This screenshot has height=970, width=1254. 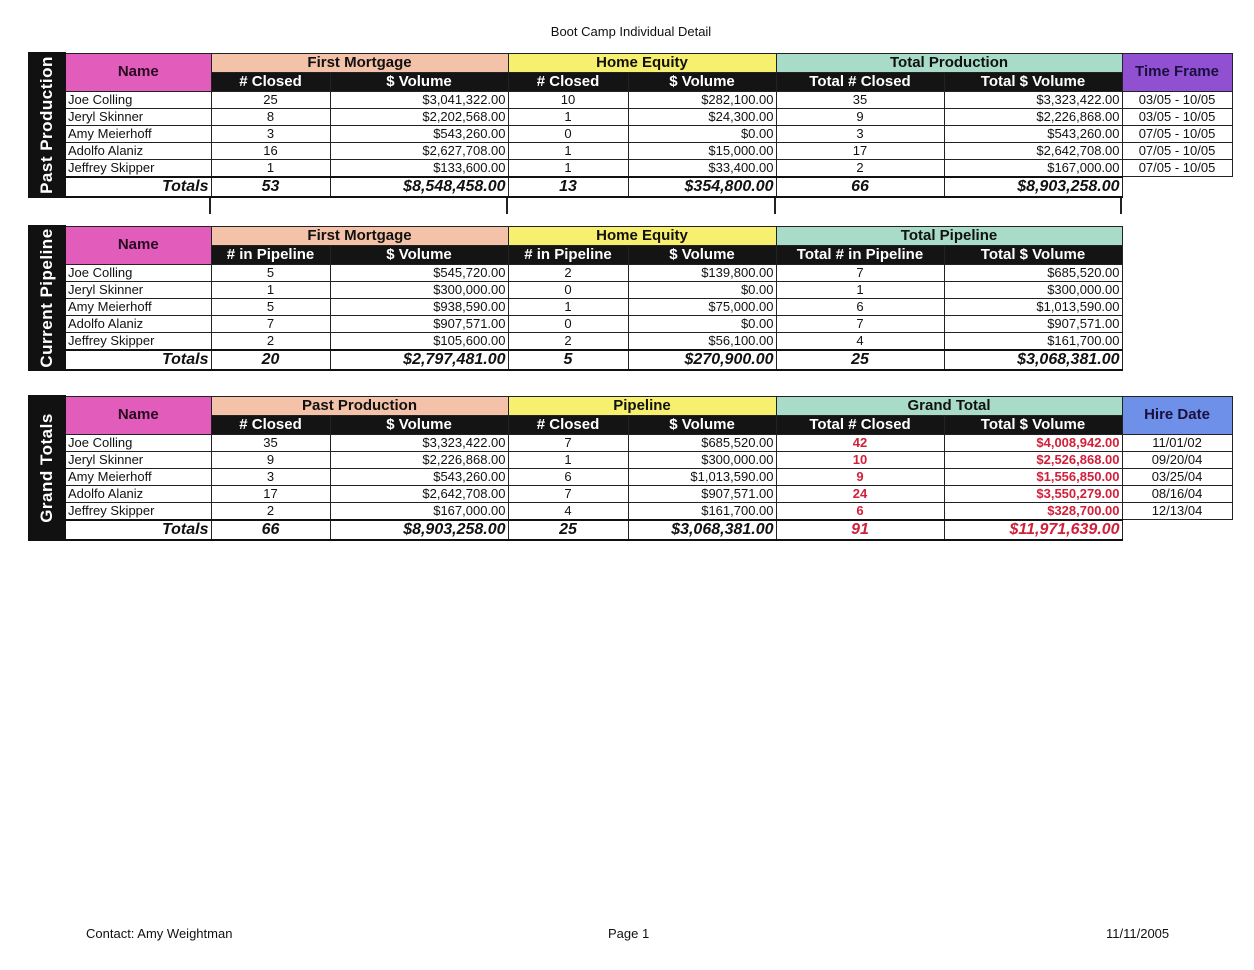 I want to click on extra-value: 08/16/04, so click(x=1177, y=493).